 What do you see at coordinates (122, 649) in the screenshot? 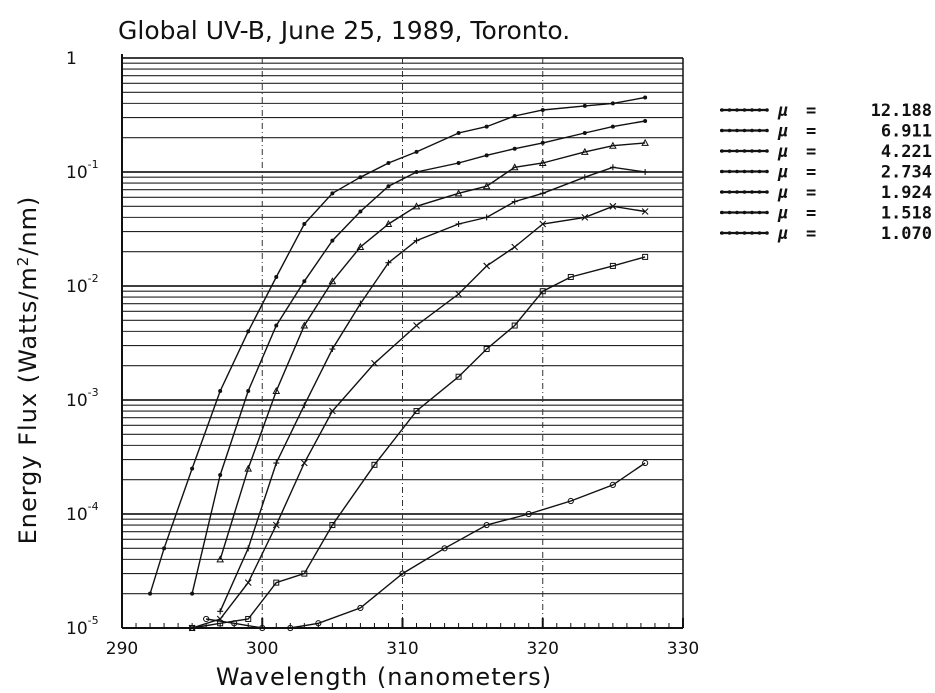
I see `x-tick-label: 290` at bounding box center [122, 649].